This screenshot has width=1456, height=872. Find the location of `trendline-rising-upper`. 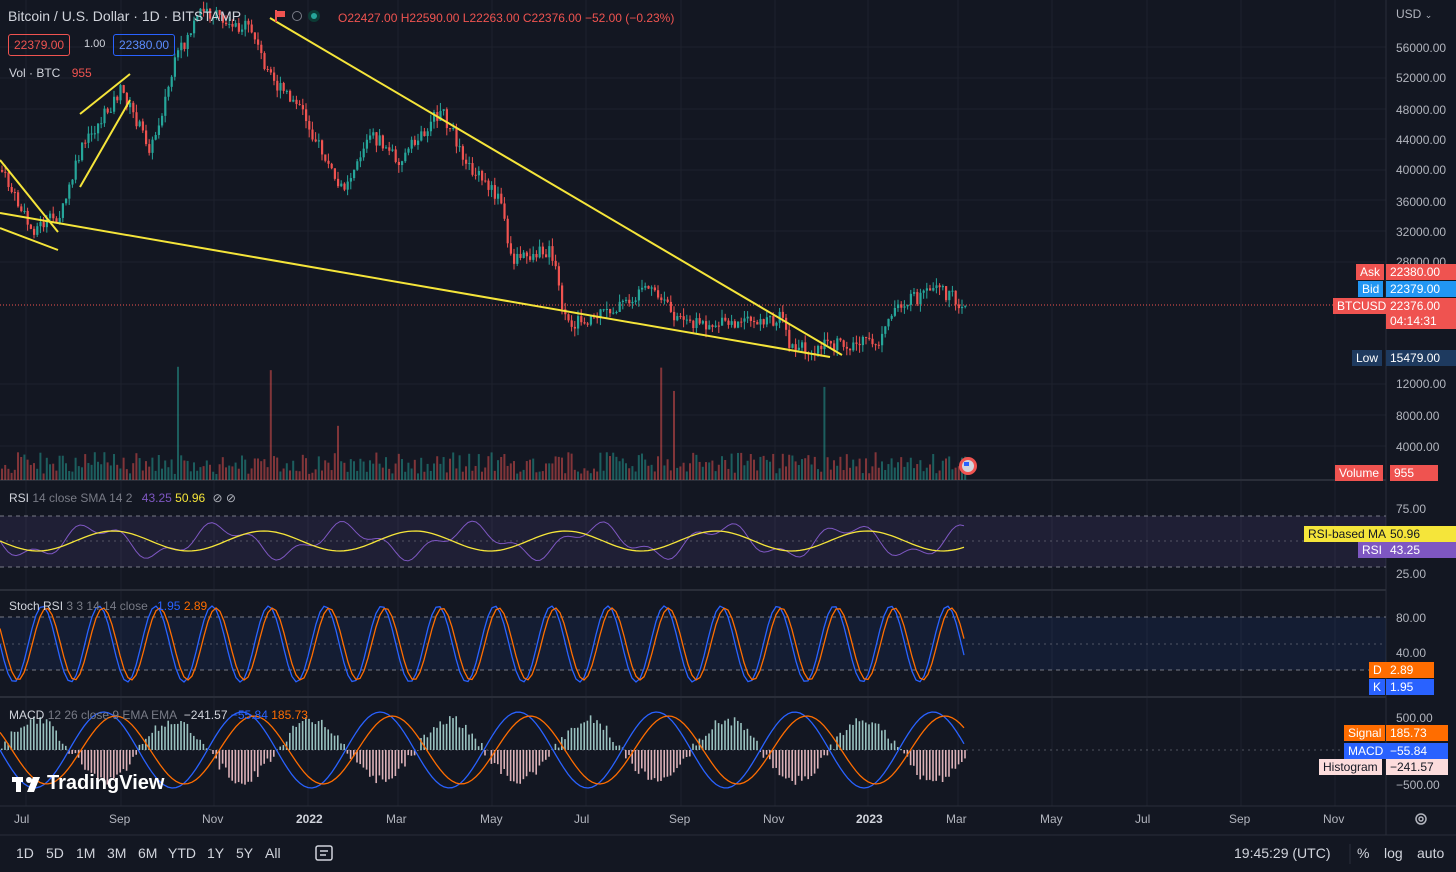

trendline-rising-upper is located at coordinates (105, 94).